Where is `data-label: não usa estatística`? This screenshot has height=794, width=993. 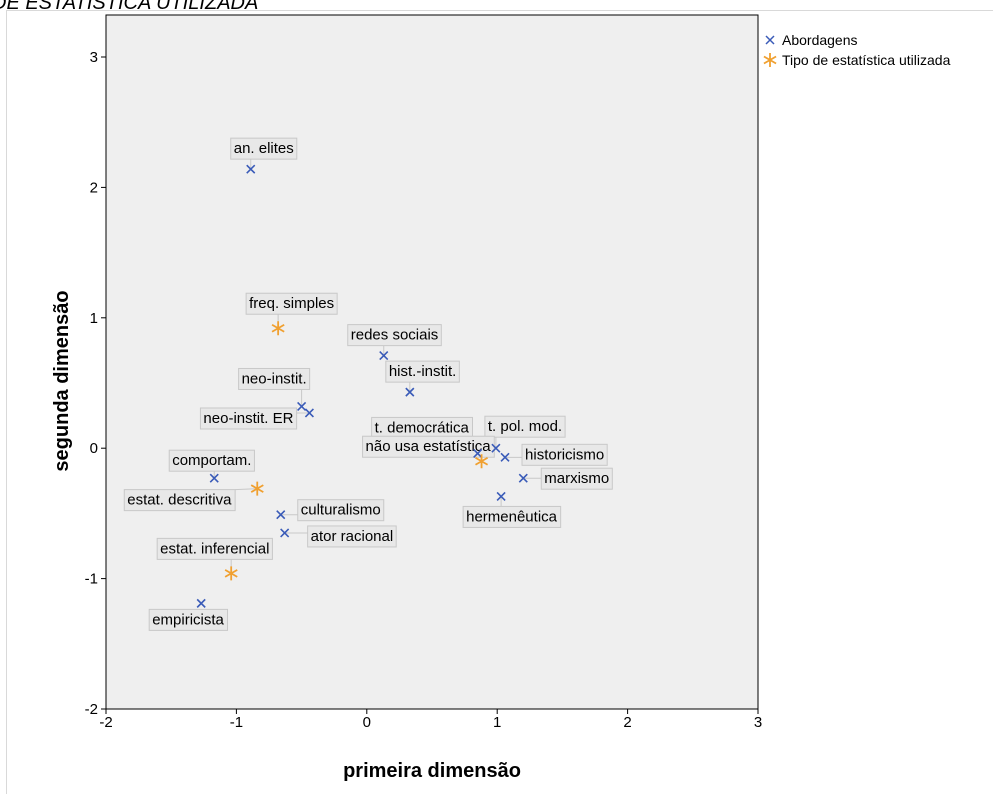
data-label: não usa estatística is located at coordinates (429, 446).